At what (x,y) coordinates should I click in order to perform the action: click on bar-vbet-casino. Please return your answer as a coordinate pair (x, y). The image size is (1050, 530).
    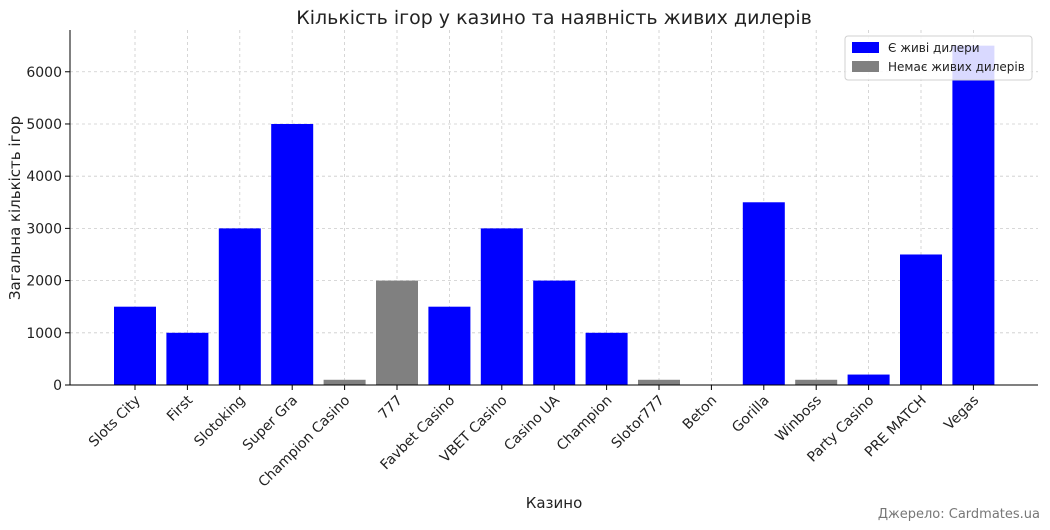
    Looking at the image, I should click on (501, 306).